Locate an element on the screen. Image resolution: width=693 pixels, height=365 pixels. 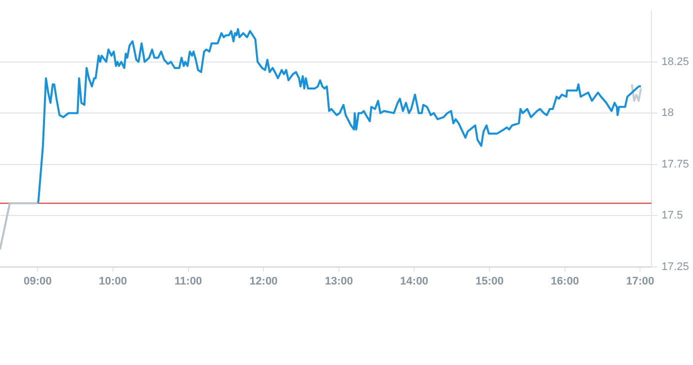
x-tick-label: 17:00 is located at coordinates (640, 281).